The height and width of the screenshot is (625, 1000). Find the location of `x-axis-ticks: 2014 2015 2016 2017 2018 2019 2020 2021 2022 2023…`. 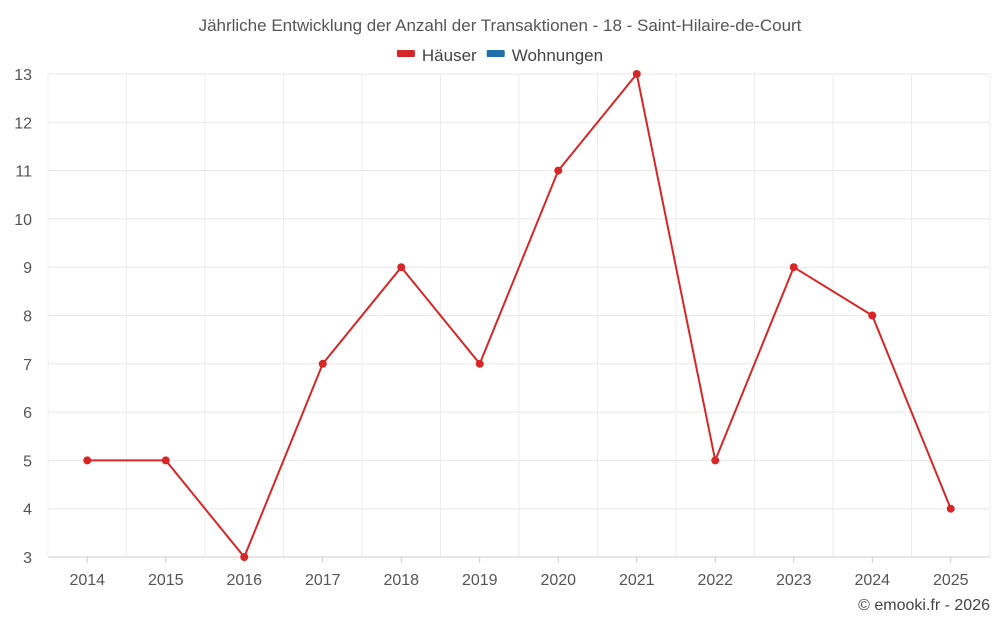

x-axis-ticks: 2014 2015 2016 2017 2018 2019 2020 2021 2022 2023… is located at coordinates (518, 580).